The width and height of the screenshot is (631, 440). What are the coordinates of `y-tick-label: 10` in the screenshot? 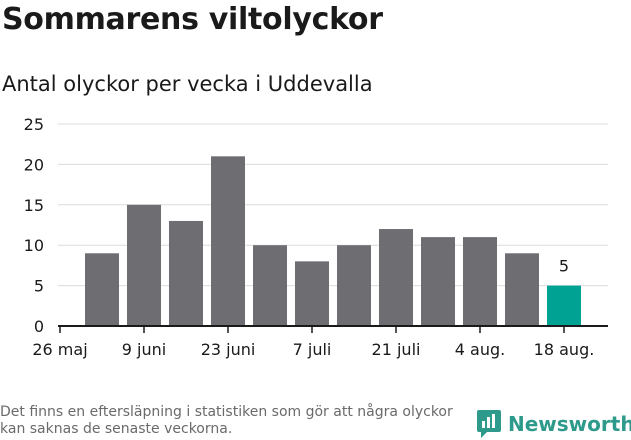 It's located at (34, 245).